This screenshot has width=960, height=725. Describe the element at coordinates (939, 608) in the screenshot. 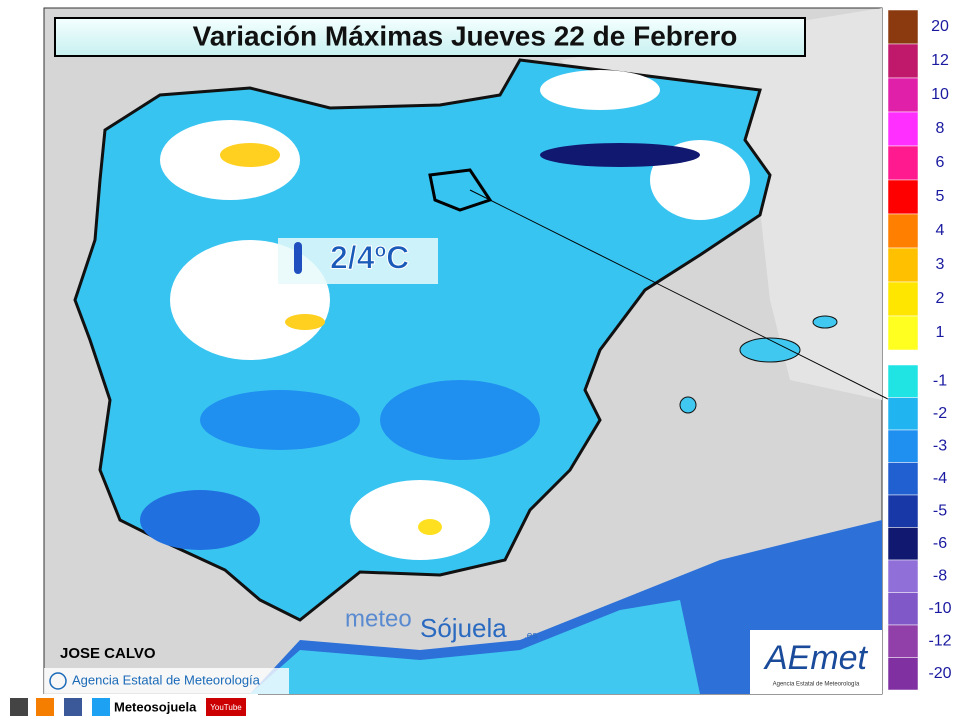

I see `legend-label: -10` at that location.